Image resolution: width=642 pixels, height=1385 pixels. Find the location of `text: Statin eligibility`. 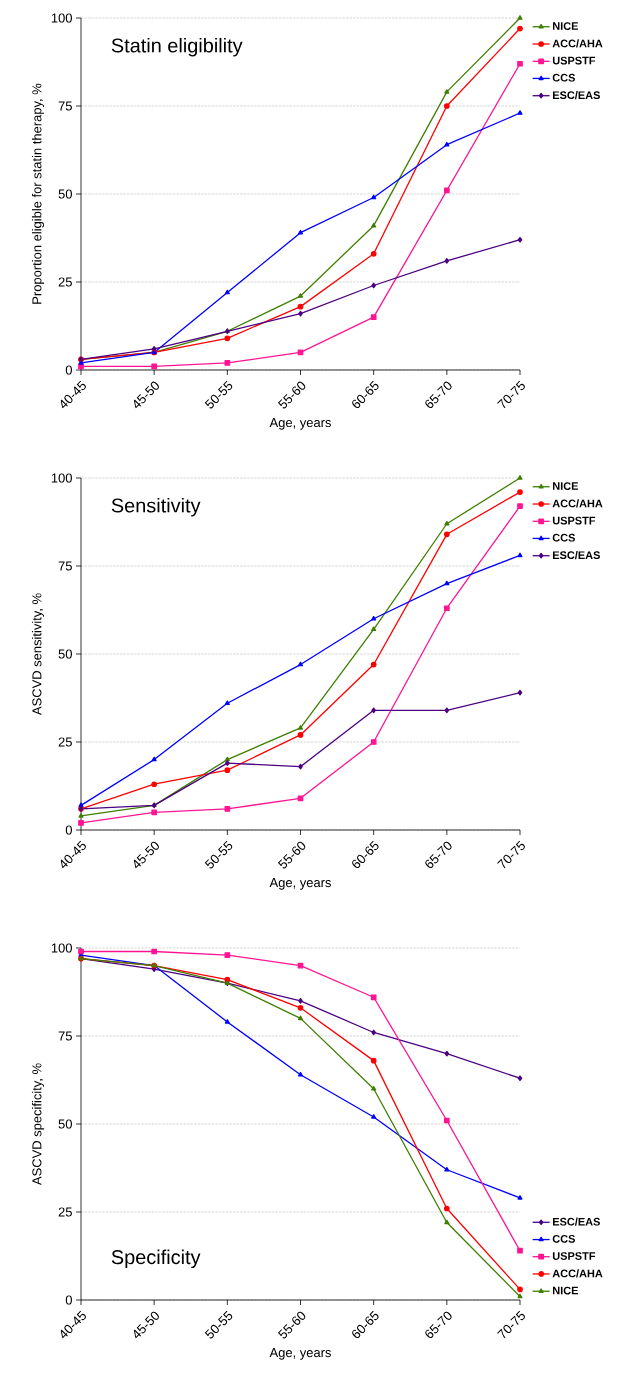

text: Statin eligibility is located at coordinates (177, 47).